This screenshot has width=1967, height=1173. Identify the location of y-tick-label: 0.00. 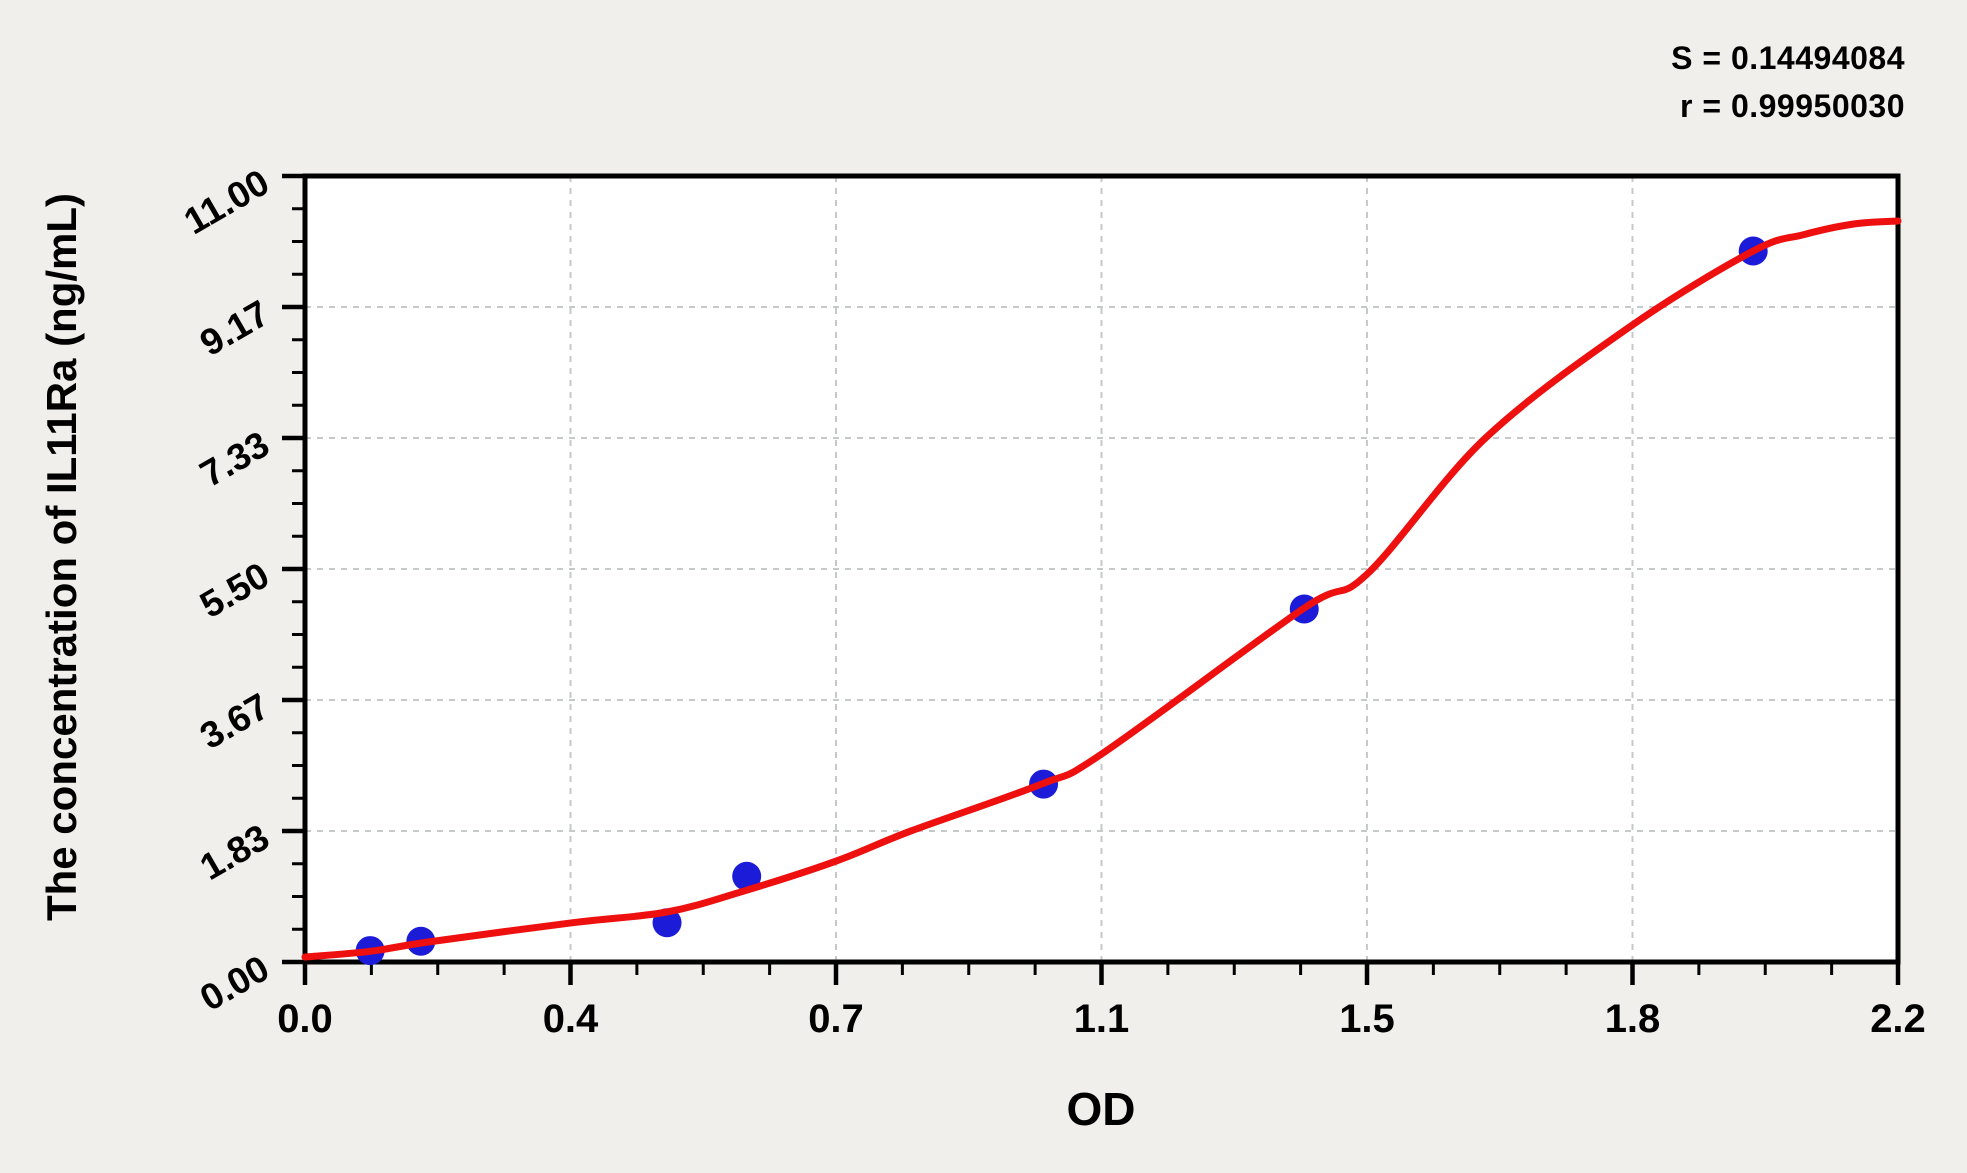
(234, 983).